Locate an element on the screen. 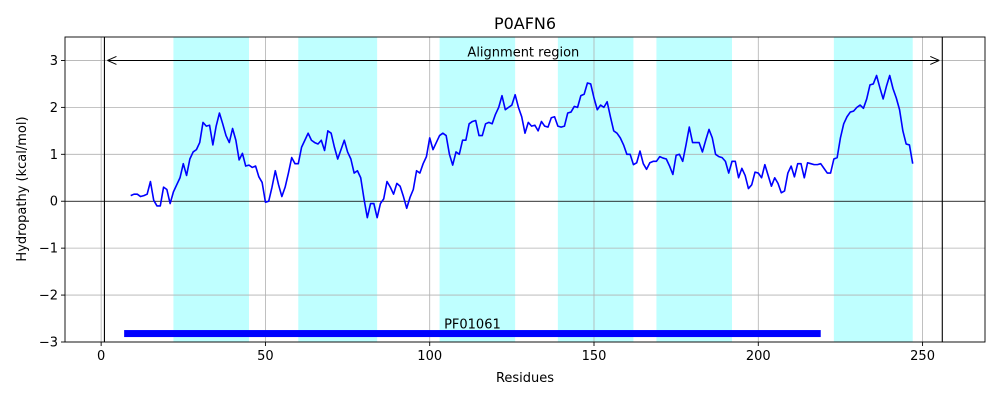  x-axis-ticks: 0 50 100 150 200 250 is located at coordinates (516, 353).